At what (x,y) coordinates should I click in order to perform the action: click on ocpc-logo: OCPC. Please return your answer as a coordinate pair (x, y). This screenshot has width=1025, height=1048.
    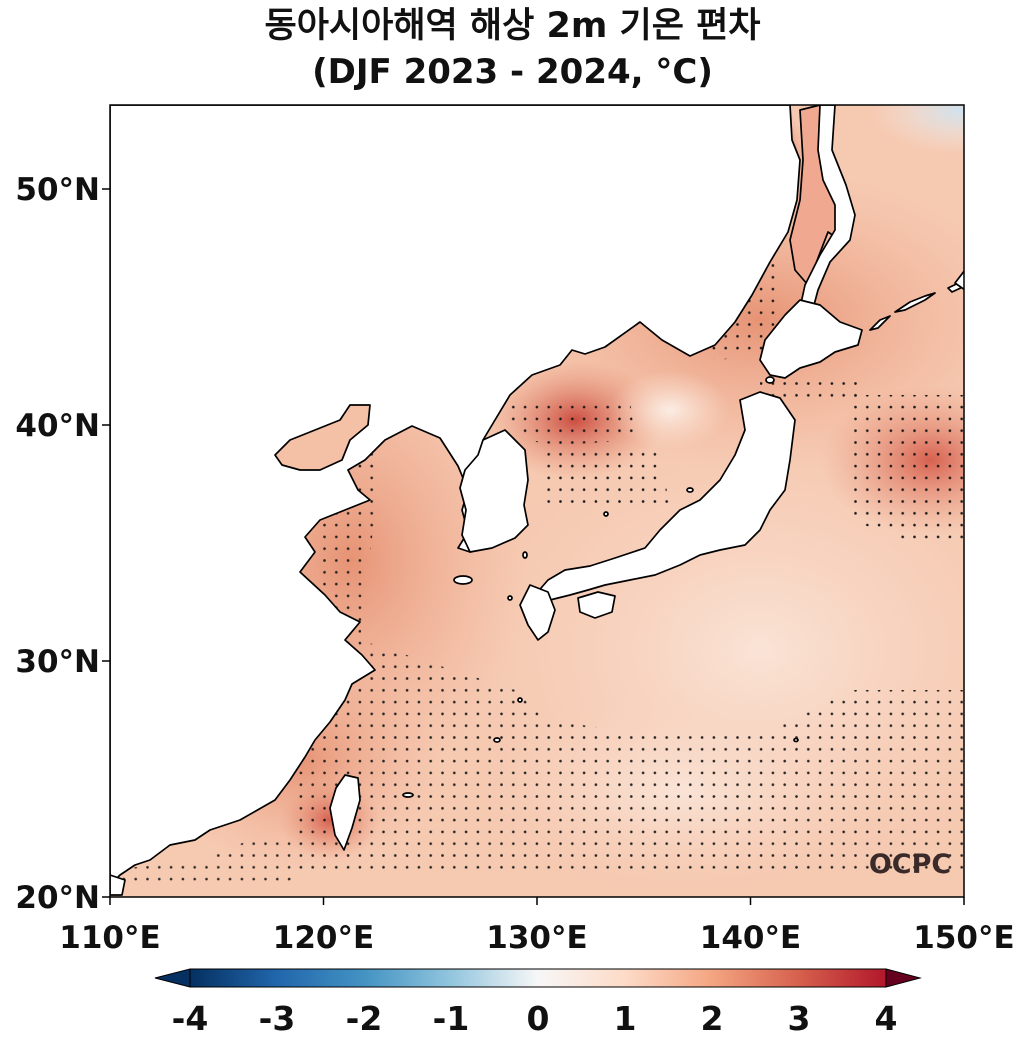
    Looking at the image, I should click on (910, 864).